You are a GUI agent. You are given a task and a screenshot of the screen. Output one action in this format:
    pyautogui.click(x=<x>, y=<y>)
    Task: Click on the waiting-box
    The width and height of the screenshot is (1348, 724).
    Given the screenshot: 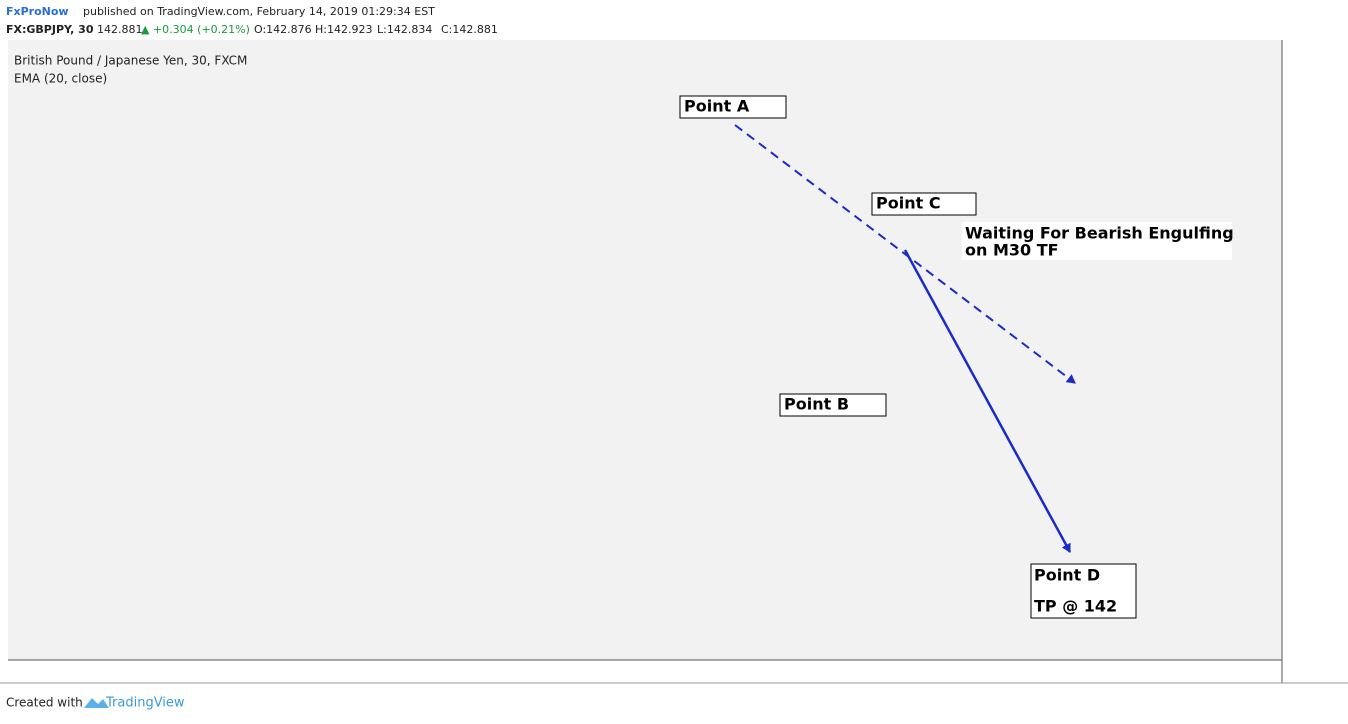 What is the action you would take?
    pyautogui.click(x=1097, y=241)
    